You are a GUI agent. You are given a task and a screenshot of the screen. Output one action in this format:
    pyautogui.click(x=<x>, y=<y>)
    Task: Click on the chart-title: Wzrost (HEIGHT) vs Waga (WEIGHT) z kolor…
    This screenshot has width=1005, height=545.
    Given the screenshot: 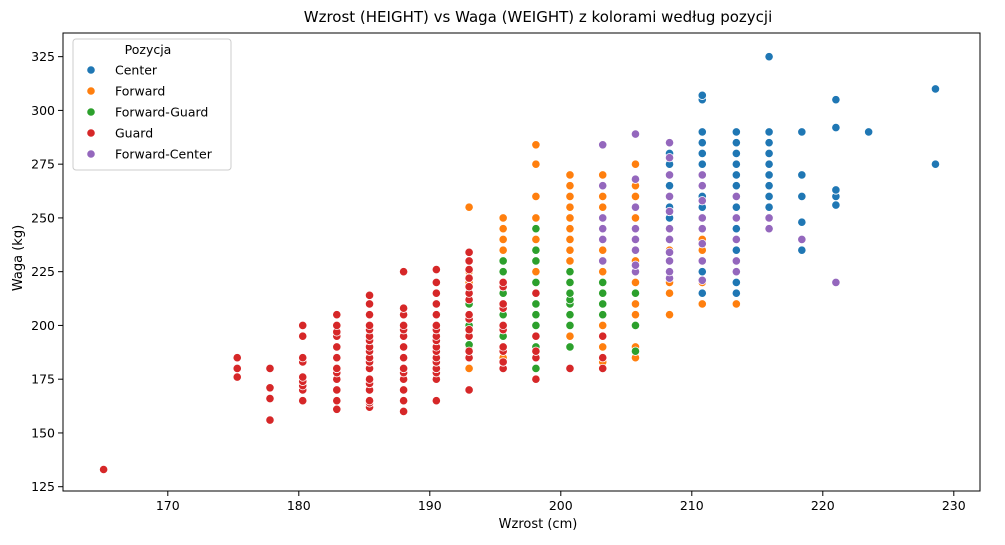 What is the action you would take?
    pyautogui.click(x=538, y=17)
    